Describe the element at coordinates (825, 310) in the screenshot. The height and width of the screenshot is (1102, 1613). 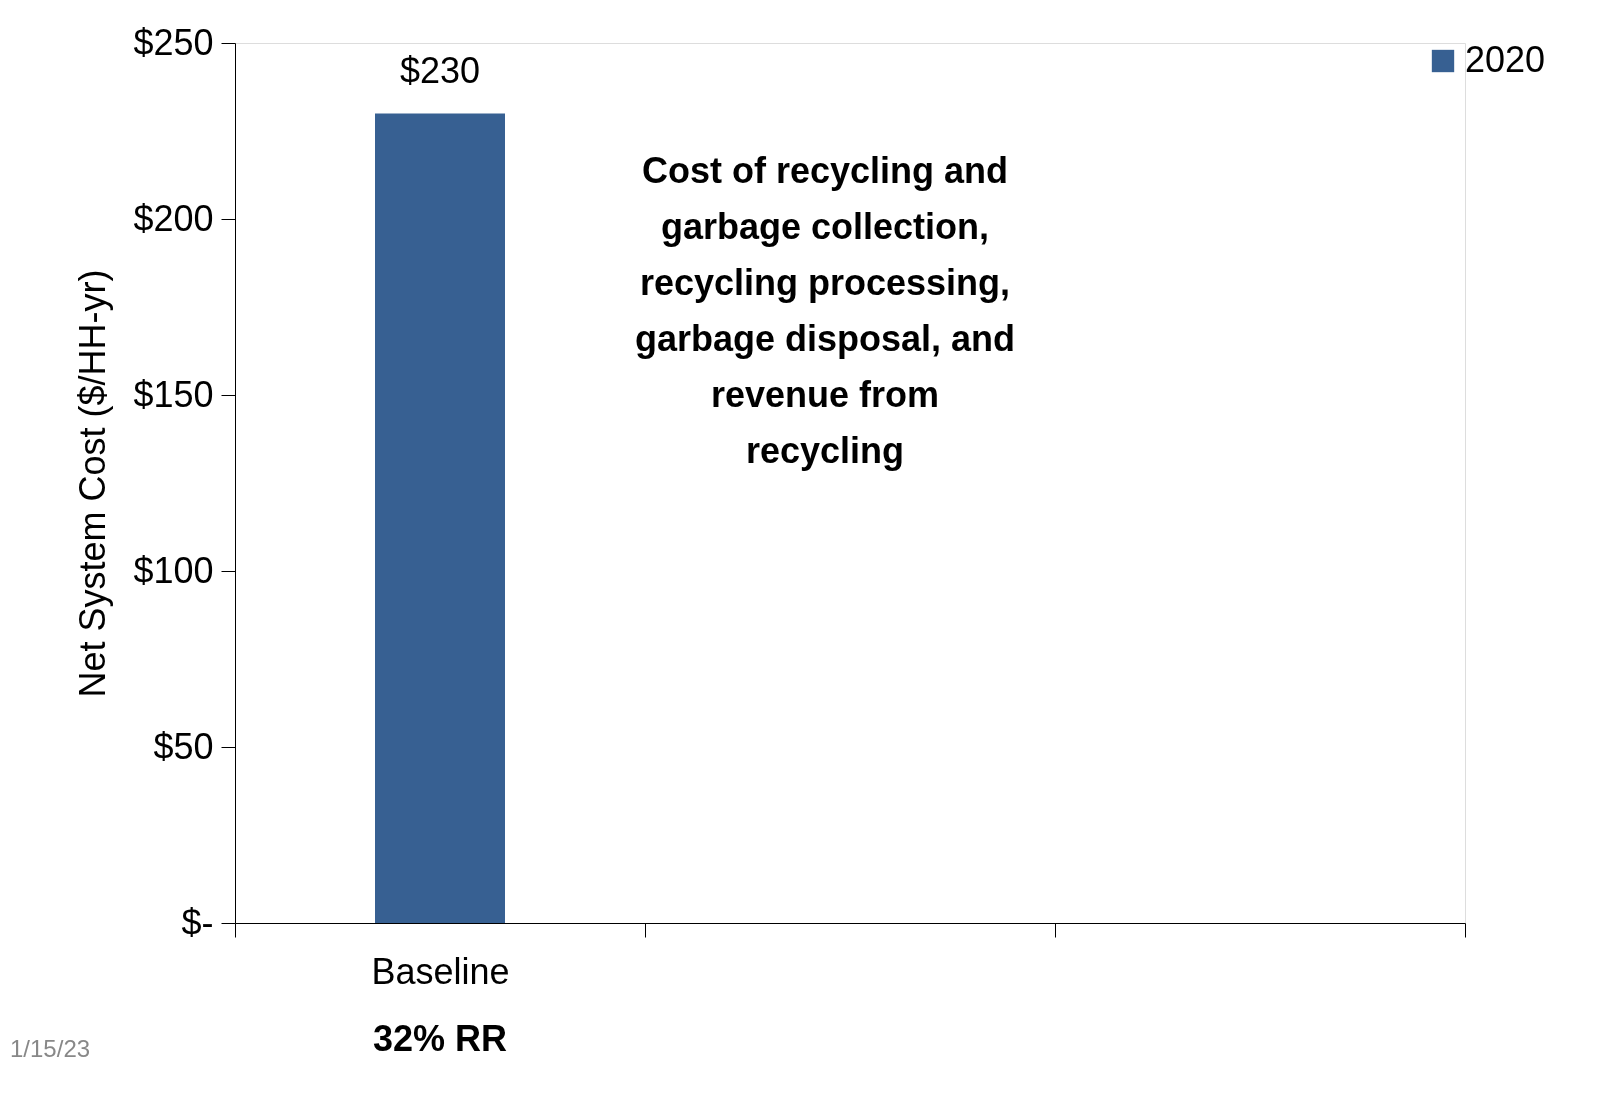
I see `annotation: Cost of recycling and garbage collection, recycling processing, garbage disposal, and revenue from recycling` at that location.